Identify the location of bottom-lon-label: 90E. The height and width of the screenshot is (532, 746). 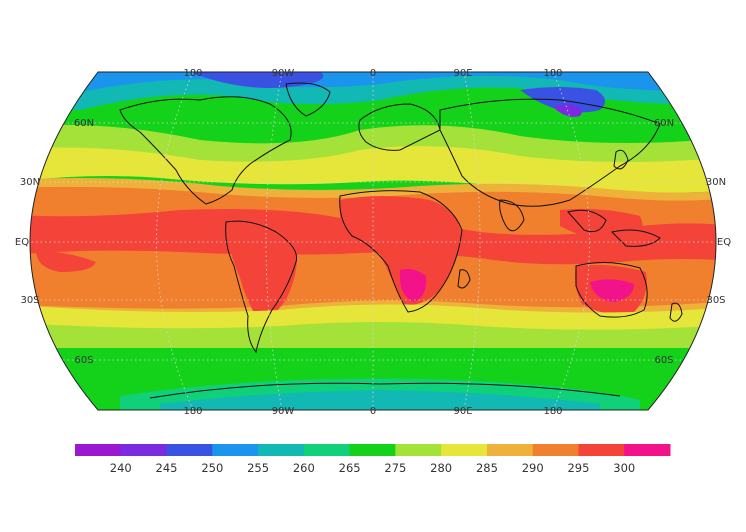
(462, 411).